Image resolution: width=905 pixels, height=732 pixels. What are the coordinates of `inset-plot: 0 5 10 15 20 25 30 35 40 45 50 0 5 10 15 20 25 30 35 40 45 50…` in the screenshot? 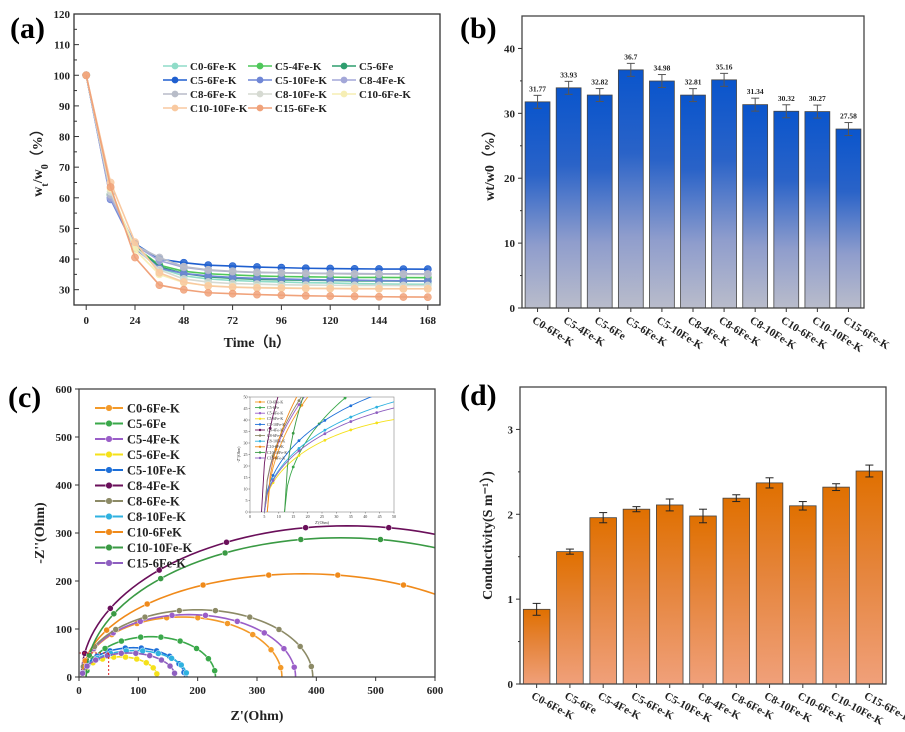 It's located at (343, 364).